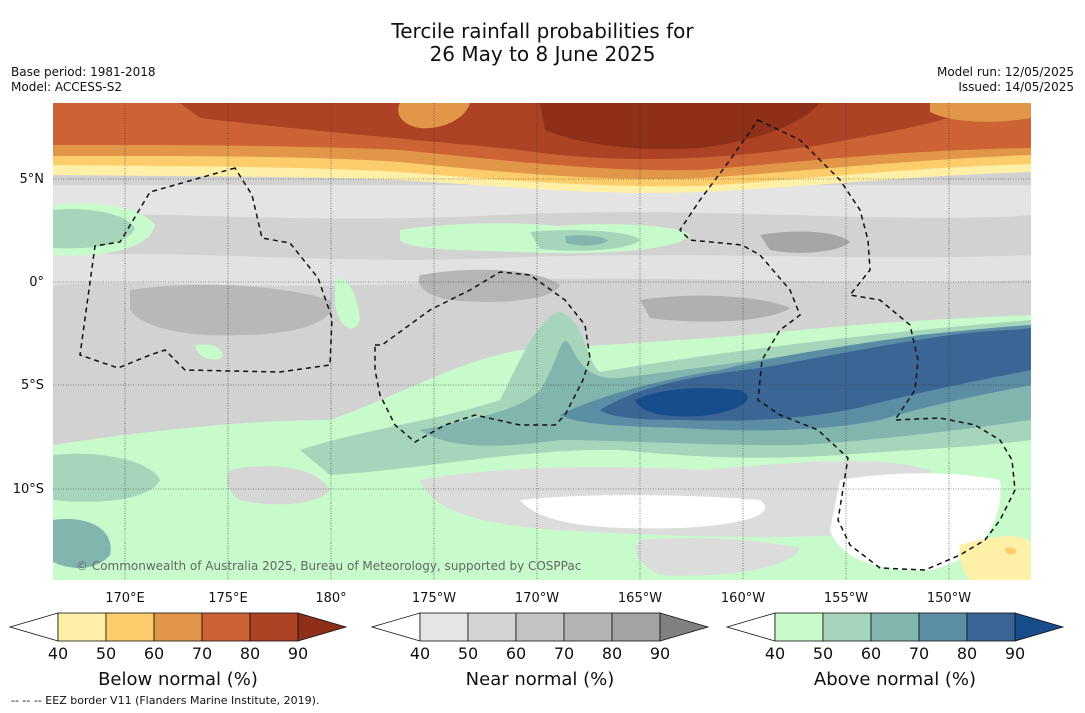 Image resolution: width=1085 pixels, height=713 pixels. What do you see at coordinates (347, 303) in the screenshot?
I see `above-normal-small` at bounding box center [347, 303].